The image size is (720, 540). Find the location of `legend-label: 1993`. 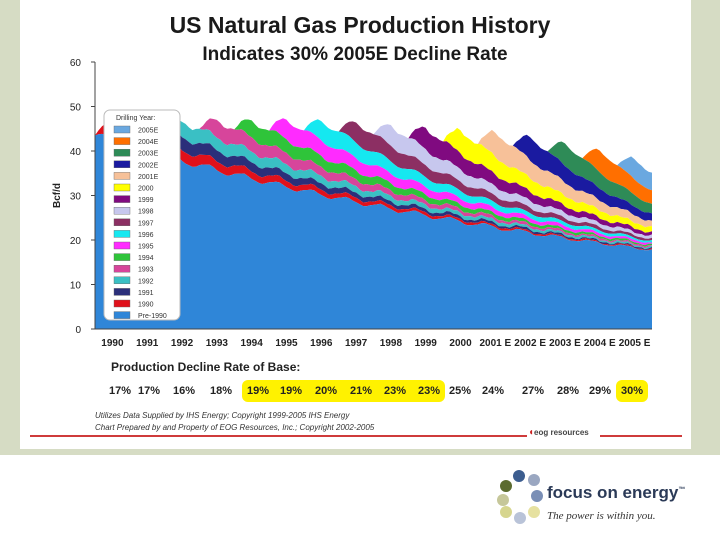

legend-label: 1993 is located at coordinates (146, 270).